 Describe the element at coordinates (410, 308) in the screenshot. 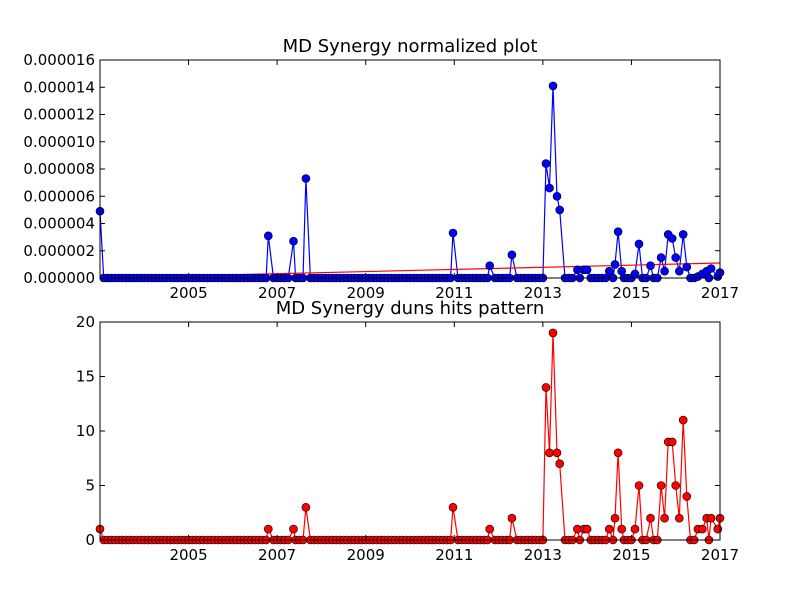

I see `chart-title: MD Synergy duns hits pattern` at that location.